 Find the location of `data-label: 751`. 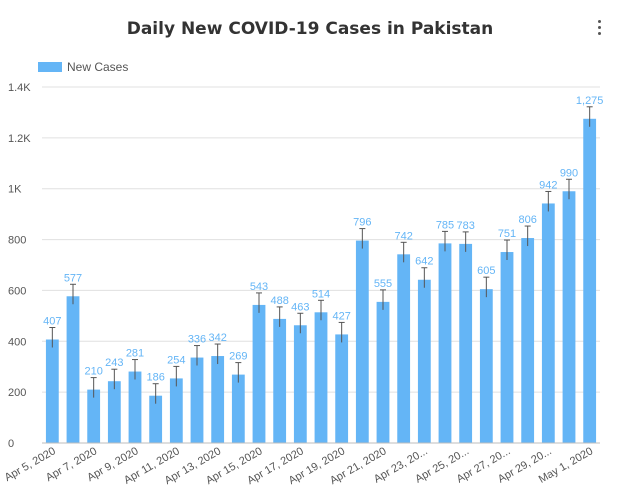

data-label: 751 is located at coordinates (507, 234).